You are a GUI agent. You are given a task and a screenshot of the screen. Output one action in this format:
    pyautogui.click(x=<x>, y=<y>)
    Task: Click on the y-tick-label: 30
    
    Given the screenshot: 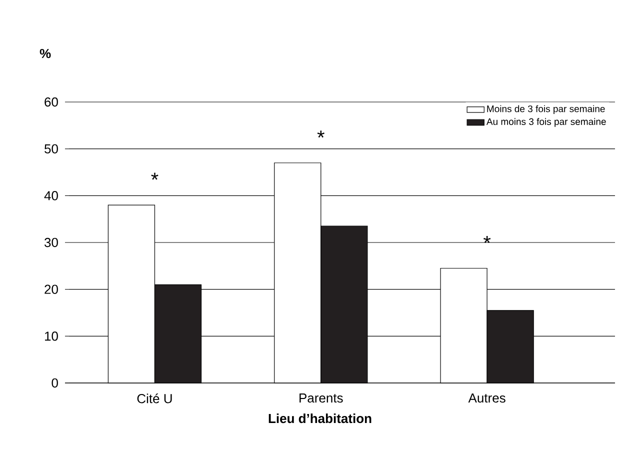 What is the action you would take?
    pyautogui.click(x=51, y=243)
    